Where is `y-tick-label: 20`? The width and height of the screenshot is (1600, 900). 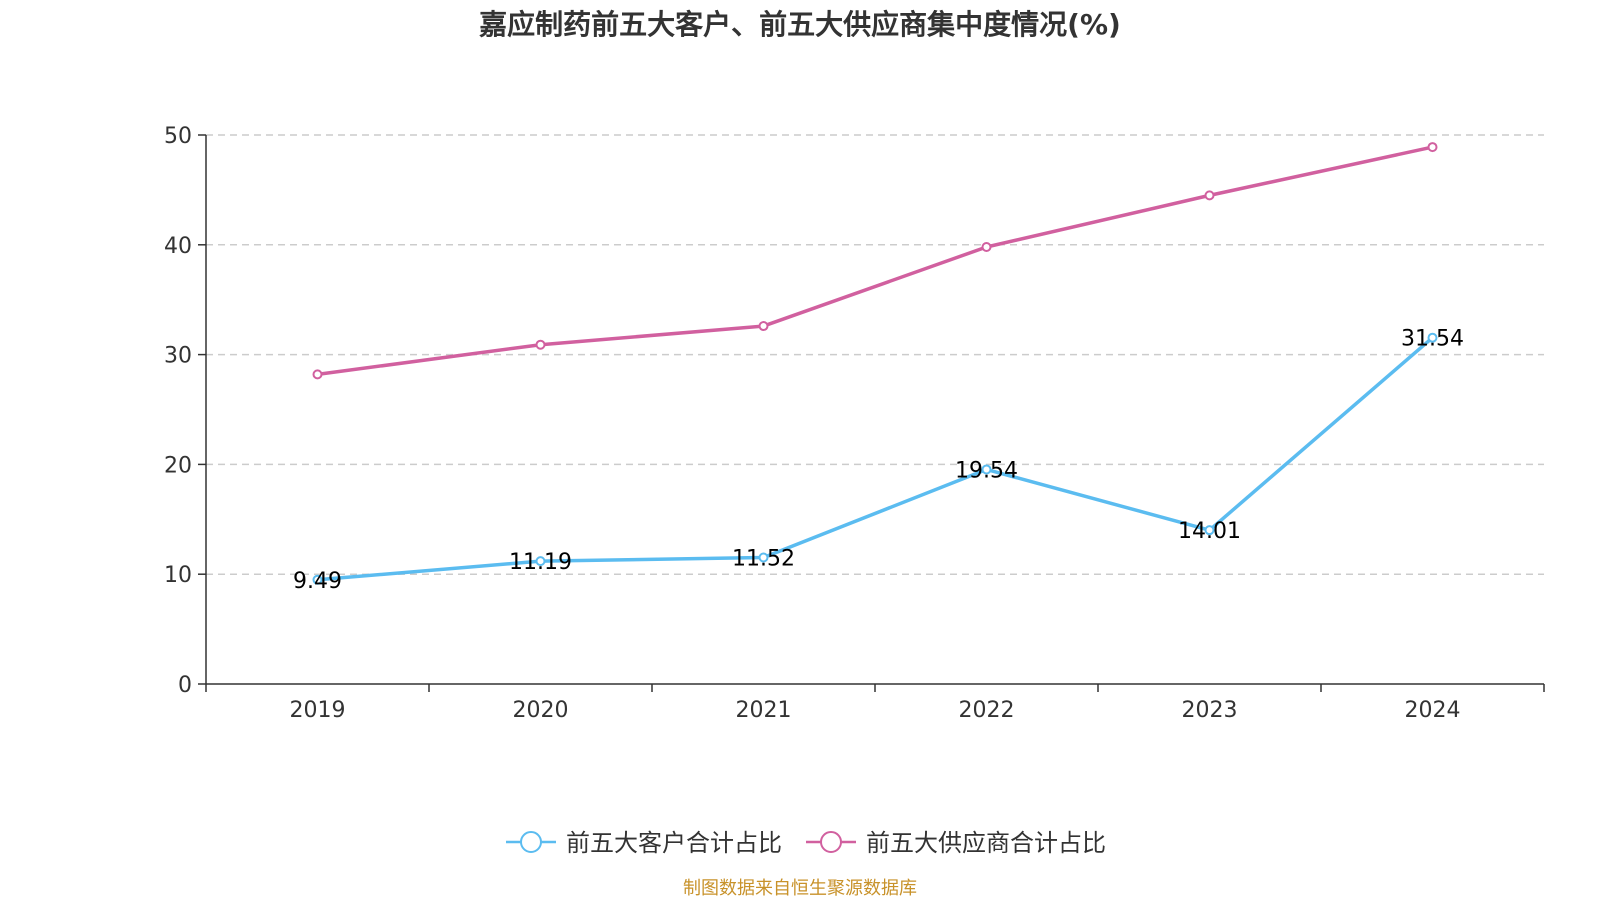
y-tick-label: 20 is located at coordinates (178, 465).